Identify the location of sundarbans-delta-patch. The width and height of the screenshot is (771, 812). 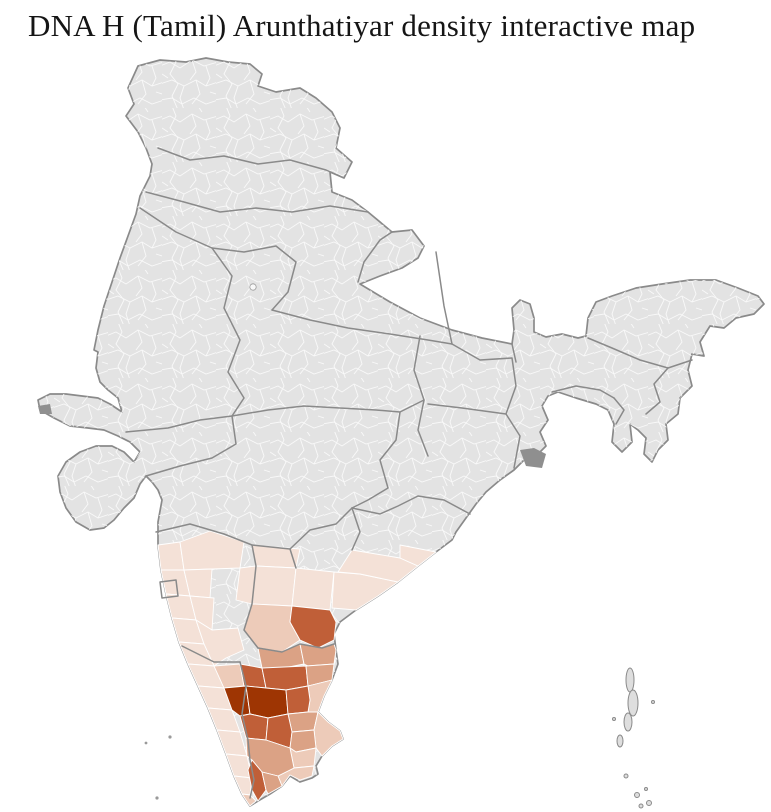
(533, 458).